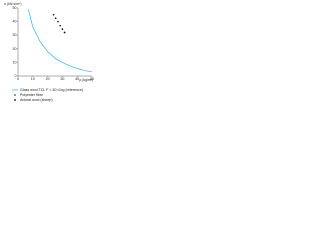 Image resolution: width=320 pixels, height=240 pixels. What do you see at coordinates (33, 79) in the screenshot?
I see `x-tick-label: 10` at bounding box center [33, 79].